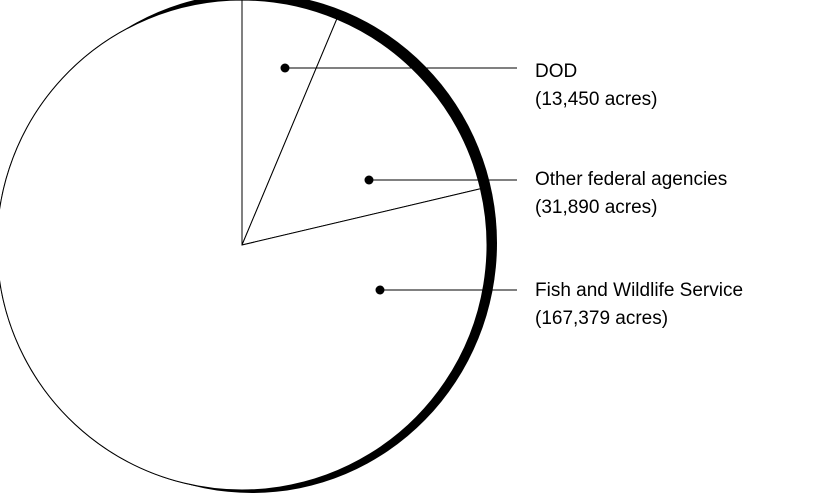  What do you see at coordinates (639, 290) in the screenshot?
I see `slice-label-3: Fish and Wildlife Service` at bounding box center [639, 290].